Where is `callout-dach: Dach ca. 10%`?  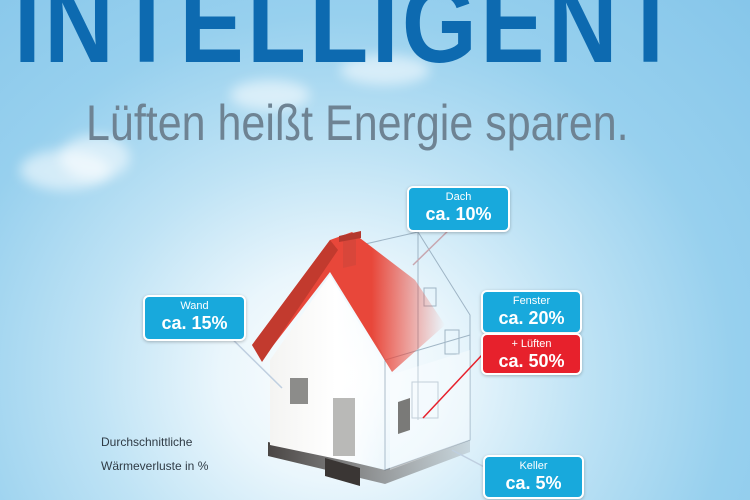
callout-dach: Dach ca. 10% is located at coordinates (458, 209).